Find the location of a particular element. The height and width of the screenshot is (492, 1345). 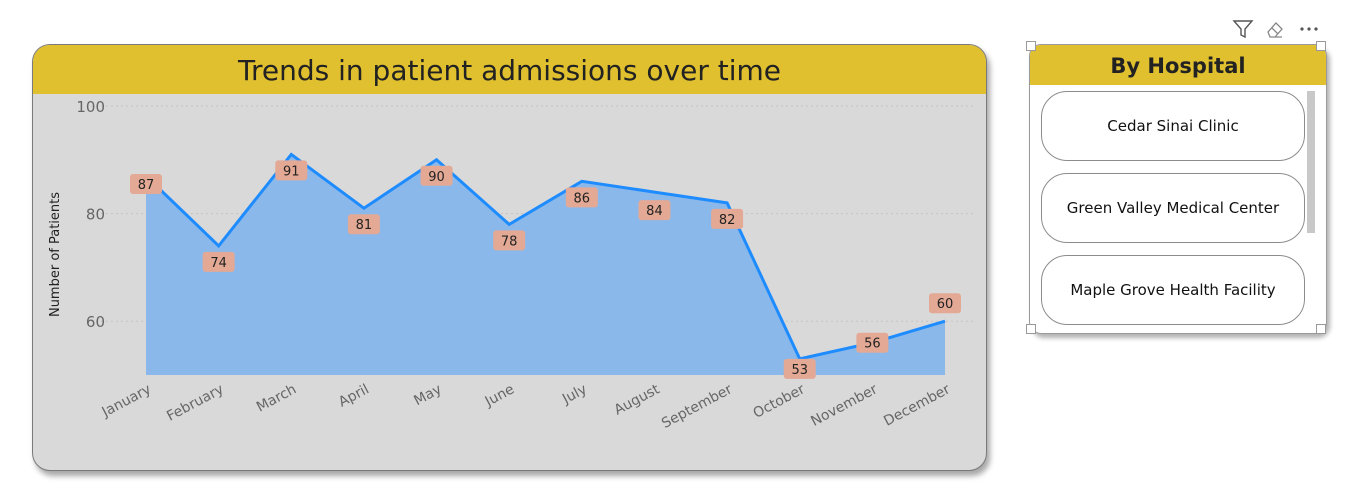

slicer-title: By Hospital is located at coordinates (1178, 65).